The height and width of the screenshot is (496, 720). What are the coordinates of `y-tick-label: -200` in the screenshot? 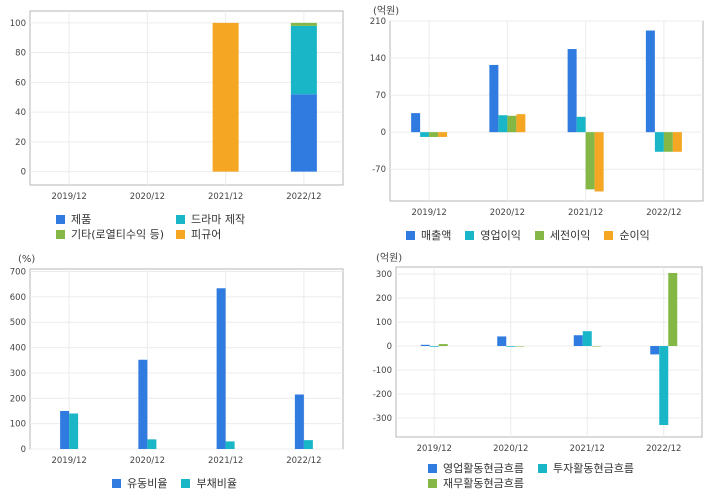 It's located at (382, 395).